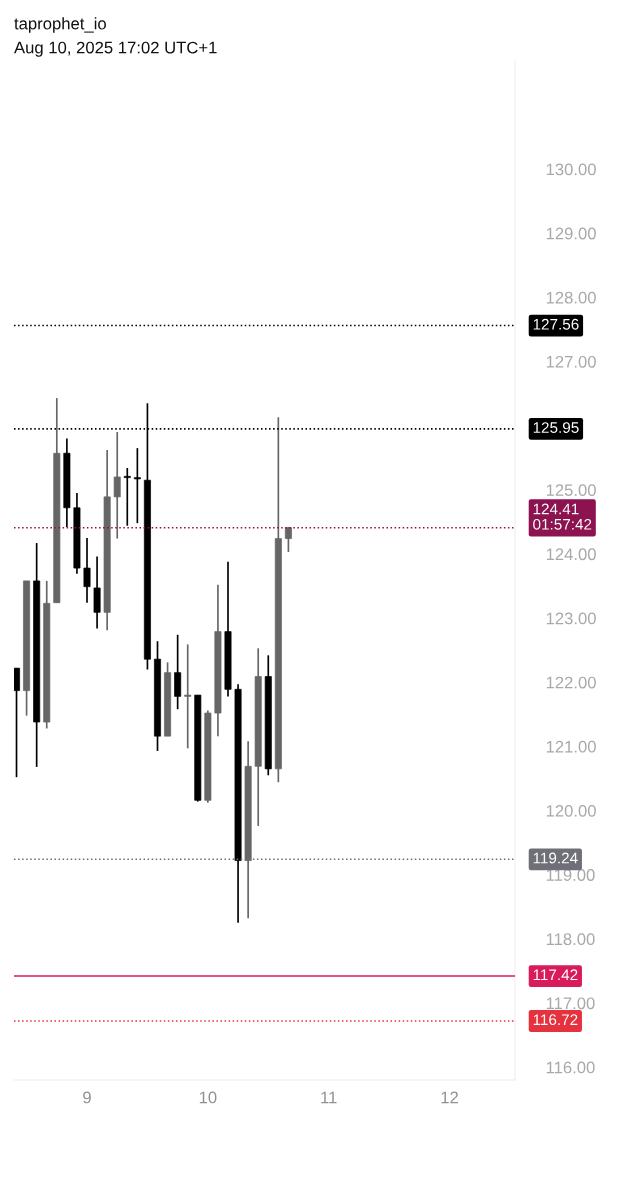  Describe the element at coordinates (555, 975) in the screenshot. I see `ref-line-label: 117.42` at that location.